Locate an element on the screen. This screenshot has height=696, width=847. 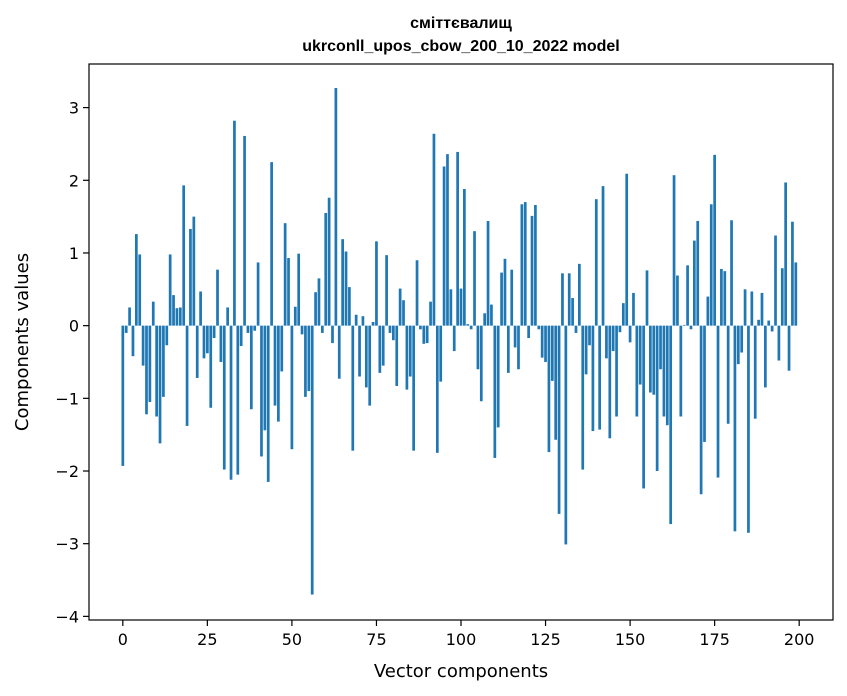
x-axis-ticks: 0 25 50 75 100 125 150 175 200 is located at coordinates (466, 634).